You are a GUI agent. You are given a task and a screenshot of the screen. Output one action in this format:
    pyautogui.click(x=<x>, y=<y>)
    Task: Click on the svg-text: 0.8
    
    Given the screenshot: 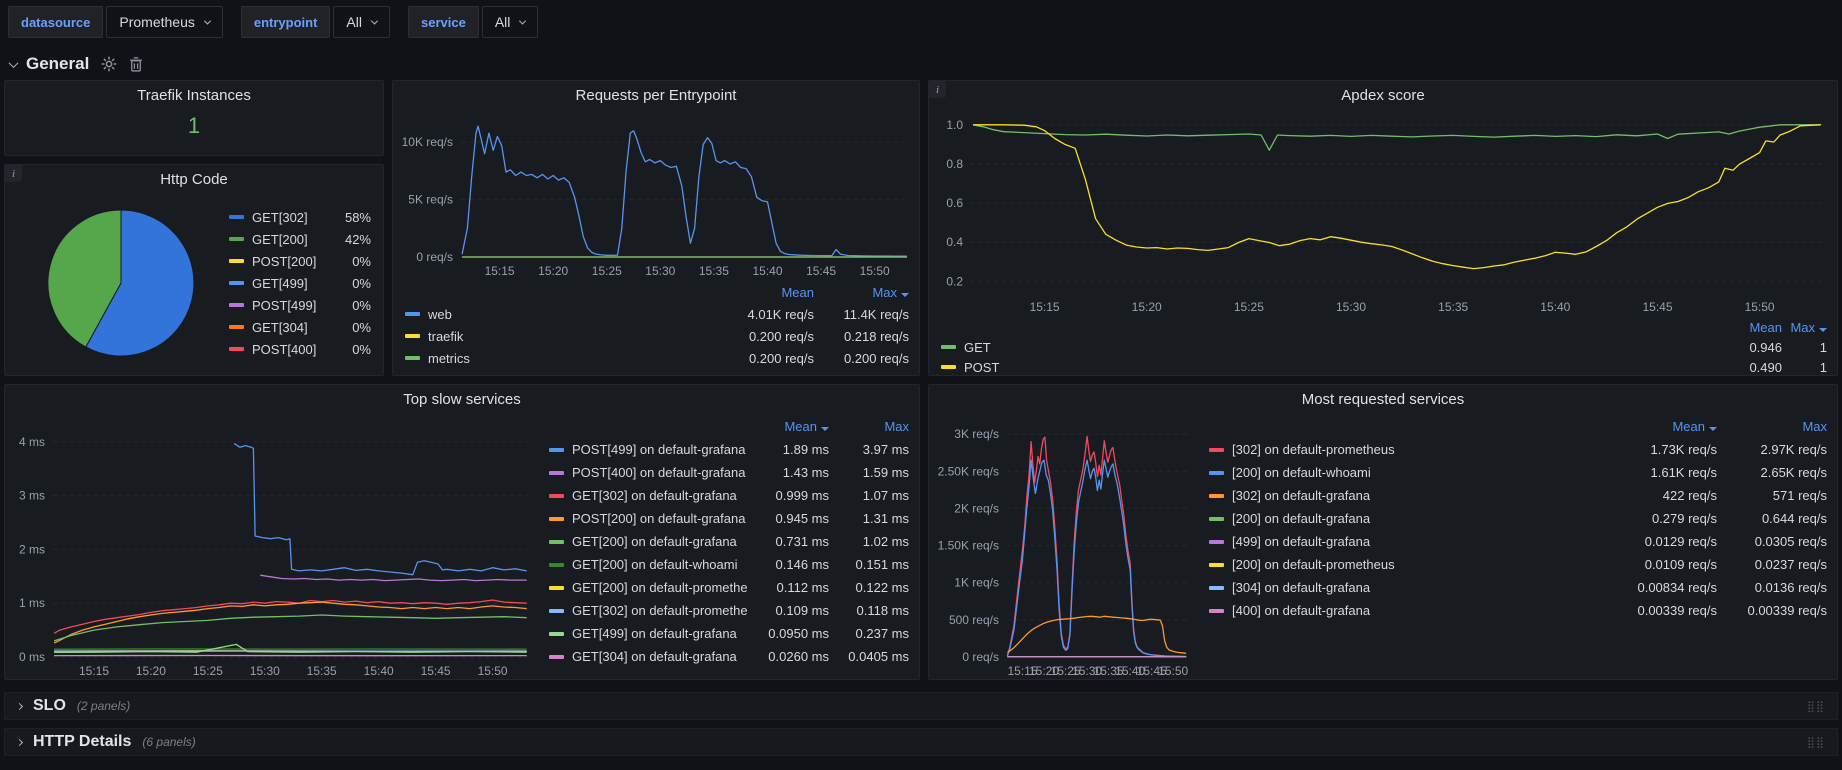 What is the action you would take?
    pyautogui.click(x=954, y=164)
    